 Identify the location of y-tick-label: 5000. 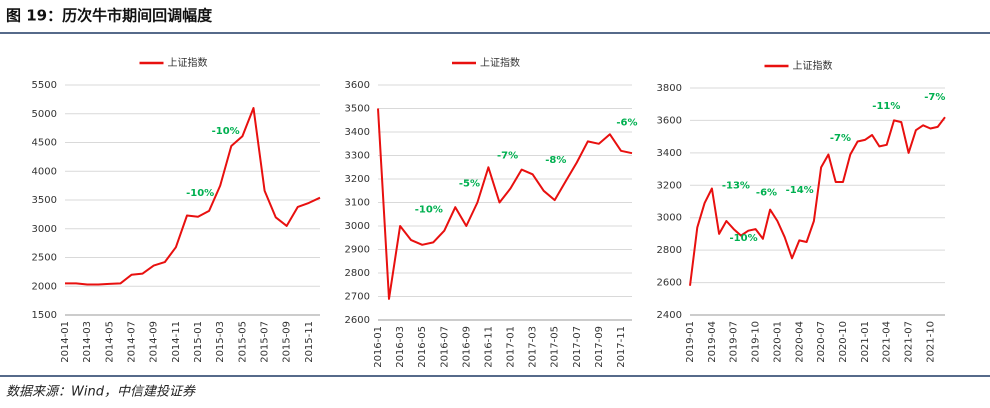
(44, 114).